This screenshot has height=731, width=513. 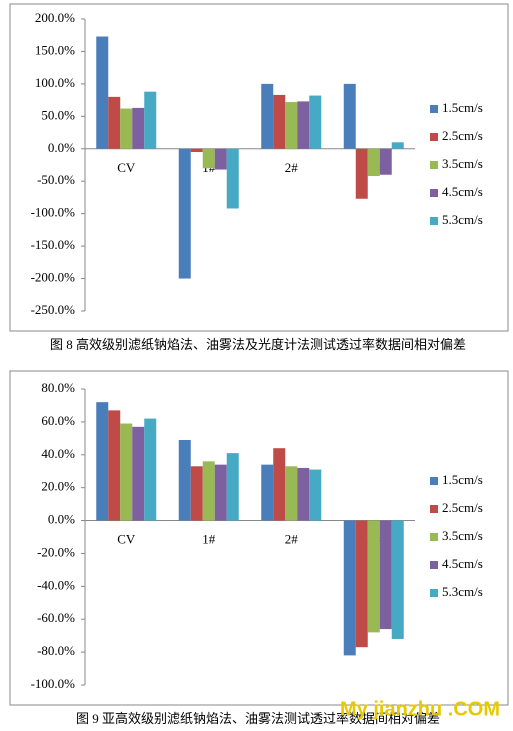 I want to click on y-tick-label: -40.0%, so click(x=56, y=584).